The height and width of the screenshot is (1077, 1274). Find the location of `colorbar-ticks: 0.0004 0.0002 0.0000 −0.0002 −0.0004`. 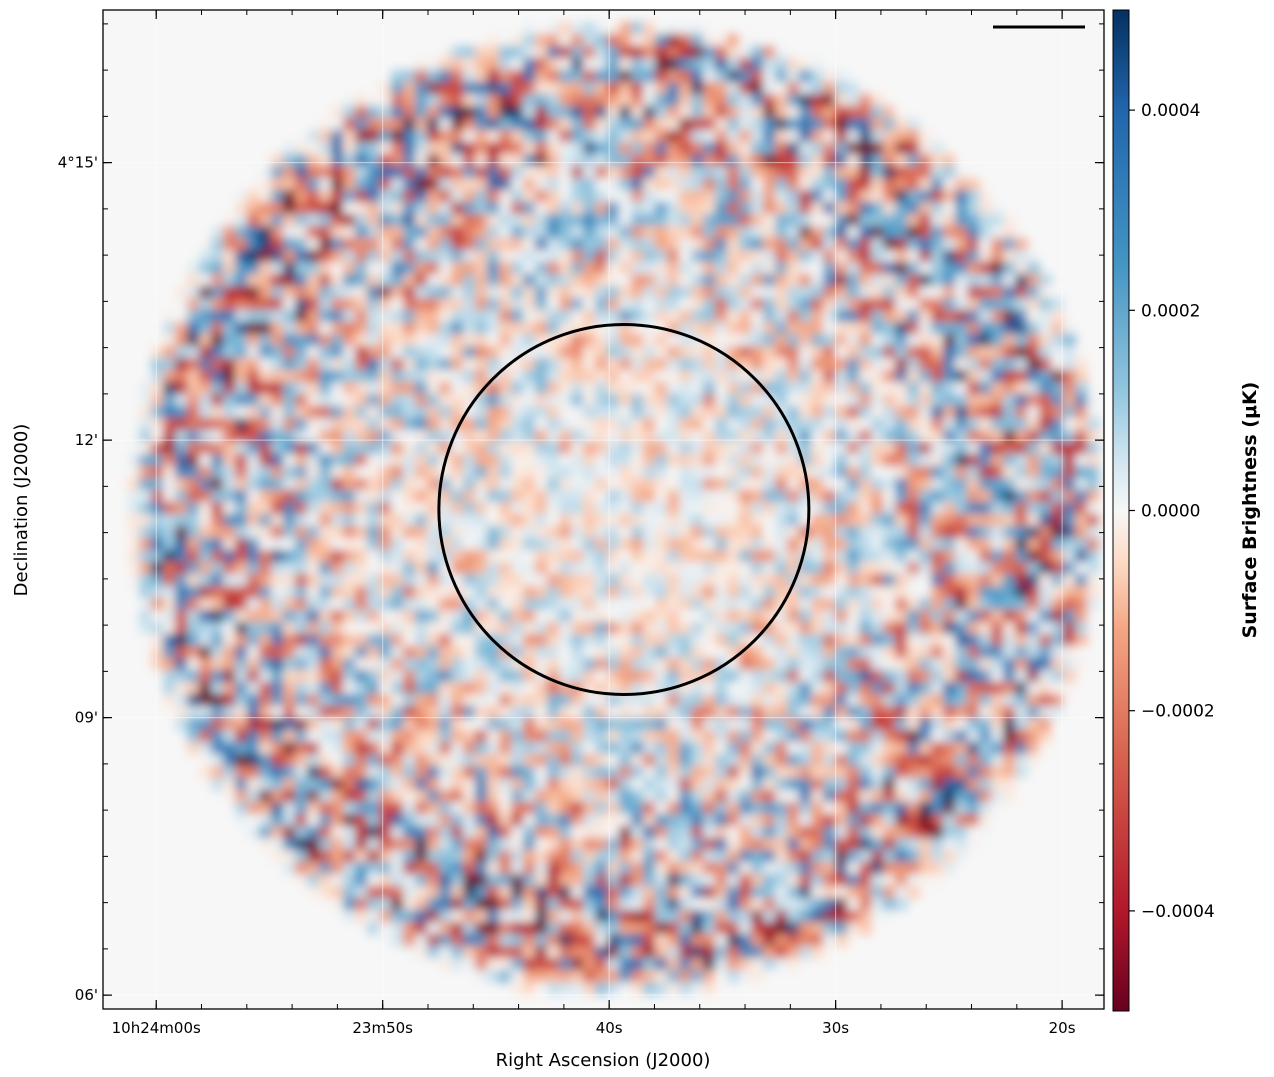

colorbar-ticks: 0.0004 0.0002 0.0000 −0.0002 −0.0004 is located at coordinates (1172, 511).